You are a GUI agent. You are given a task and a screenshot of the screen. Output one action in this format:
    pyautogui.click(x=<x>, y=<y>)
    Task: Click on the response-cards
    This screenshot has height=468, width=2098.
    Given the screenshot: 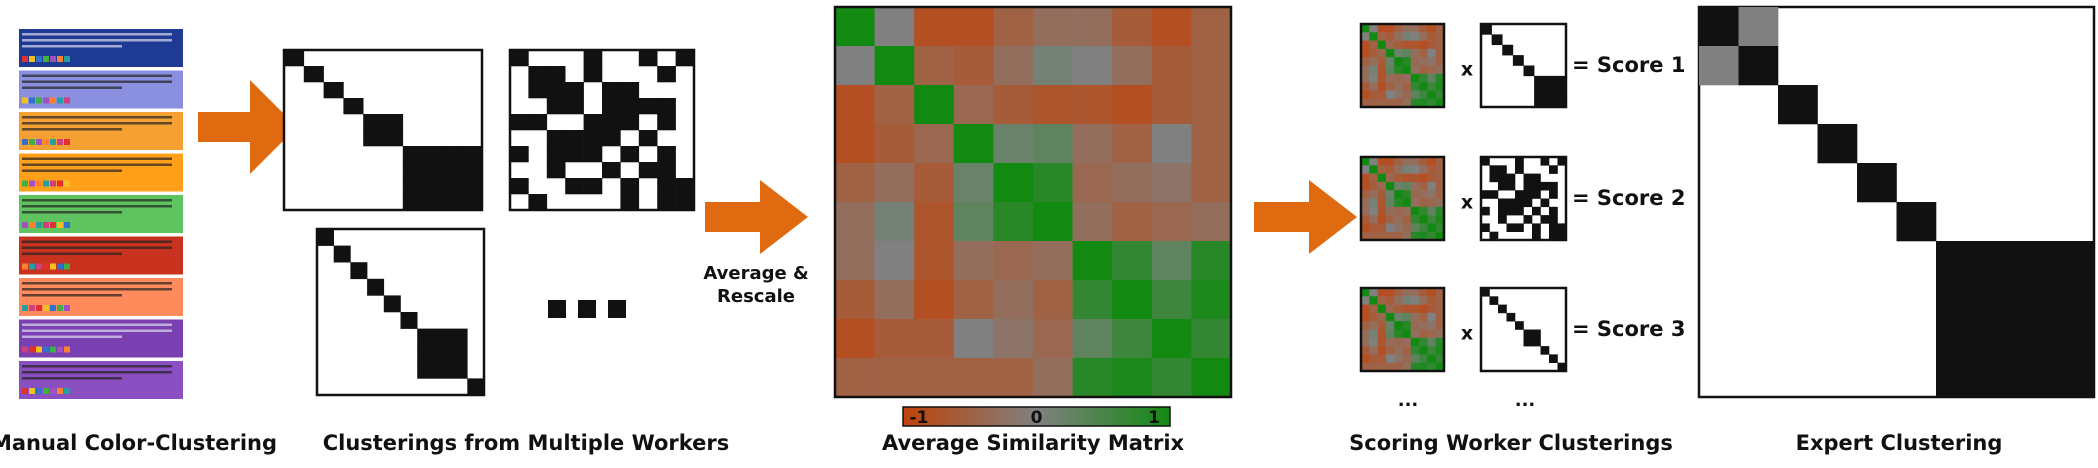 What is the action you would take?
    pyautogui.click(x=101, y=214)
    